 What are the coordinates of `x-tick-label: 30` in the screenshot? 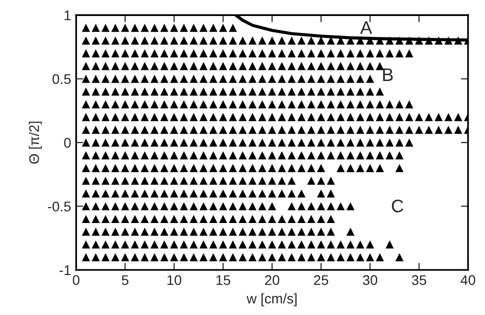 It's located at (370, 280).